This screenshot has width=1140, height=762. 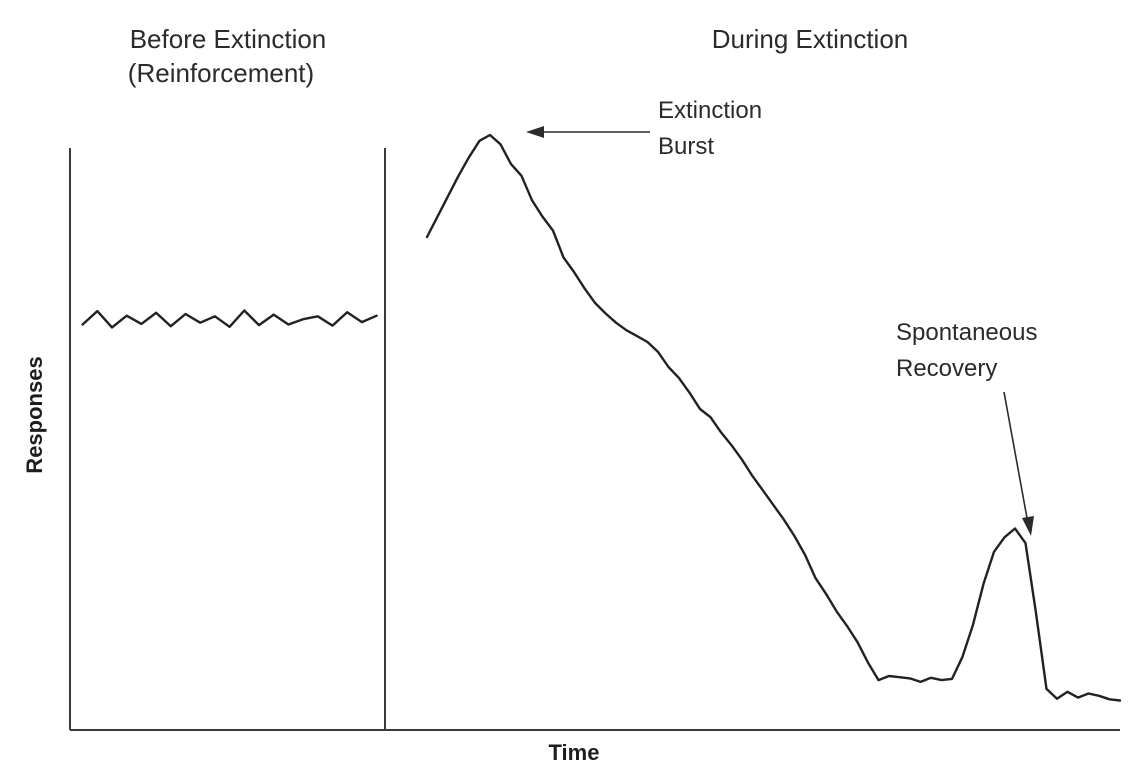 What do you see at coordinates (810, 39) in the screenshot?
I see `panel-title-during: During Extinction` at bounding box center [810, 39].